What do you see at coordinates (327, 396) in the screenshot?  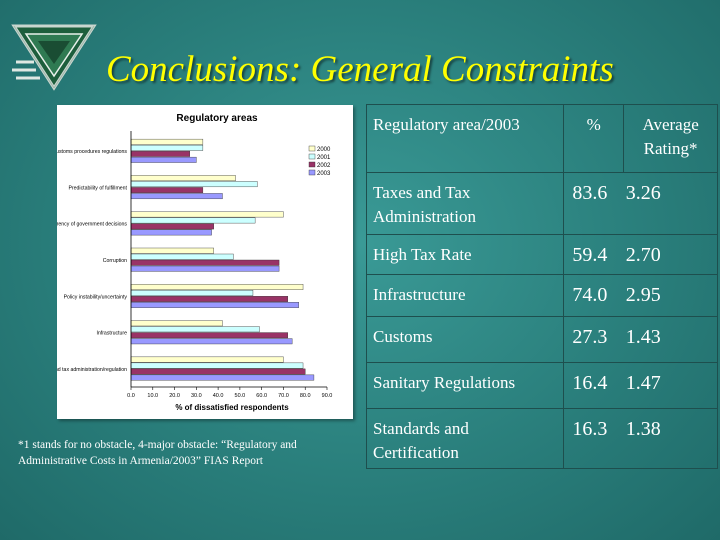 I see `x-tick-label: 90.0` at bounding box center [327, 396].